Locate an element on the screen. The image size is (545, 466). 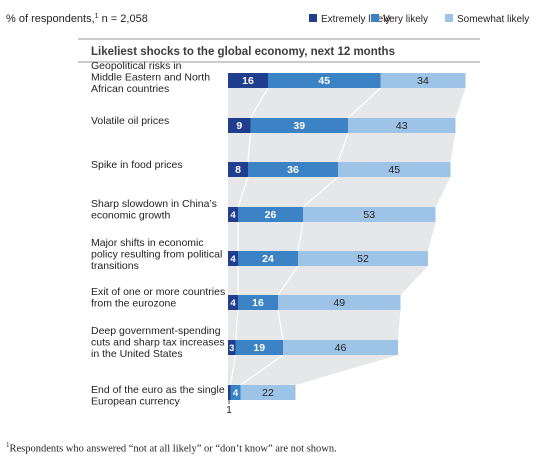
data-label: 26 is located at coordinates (271, 215).